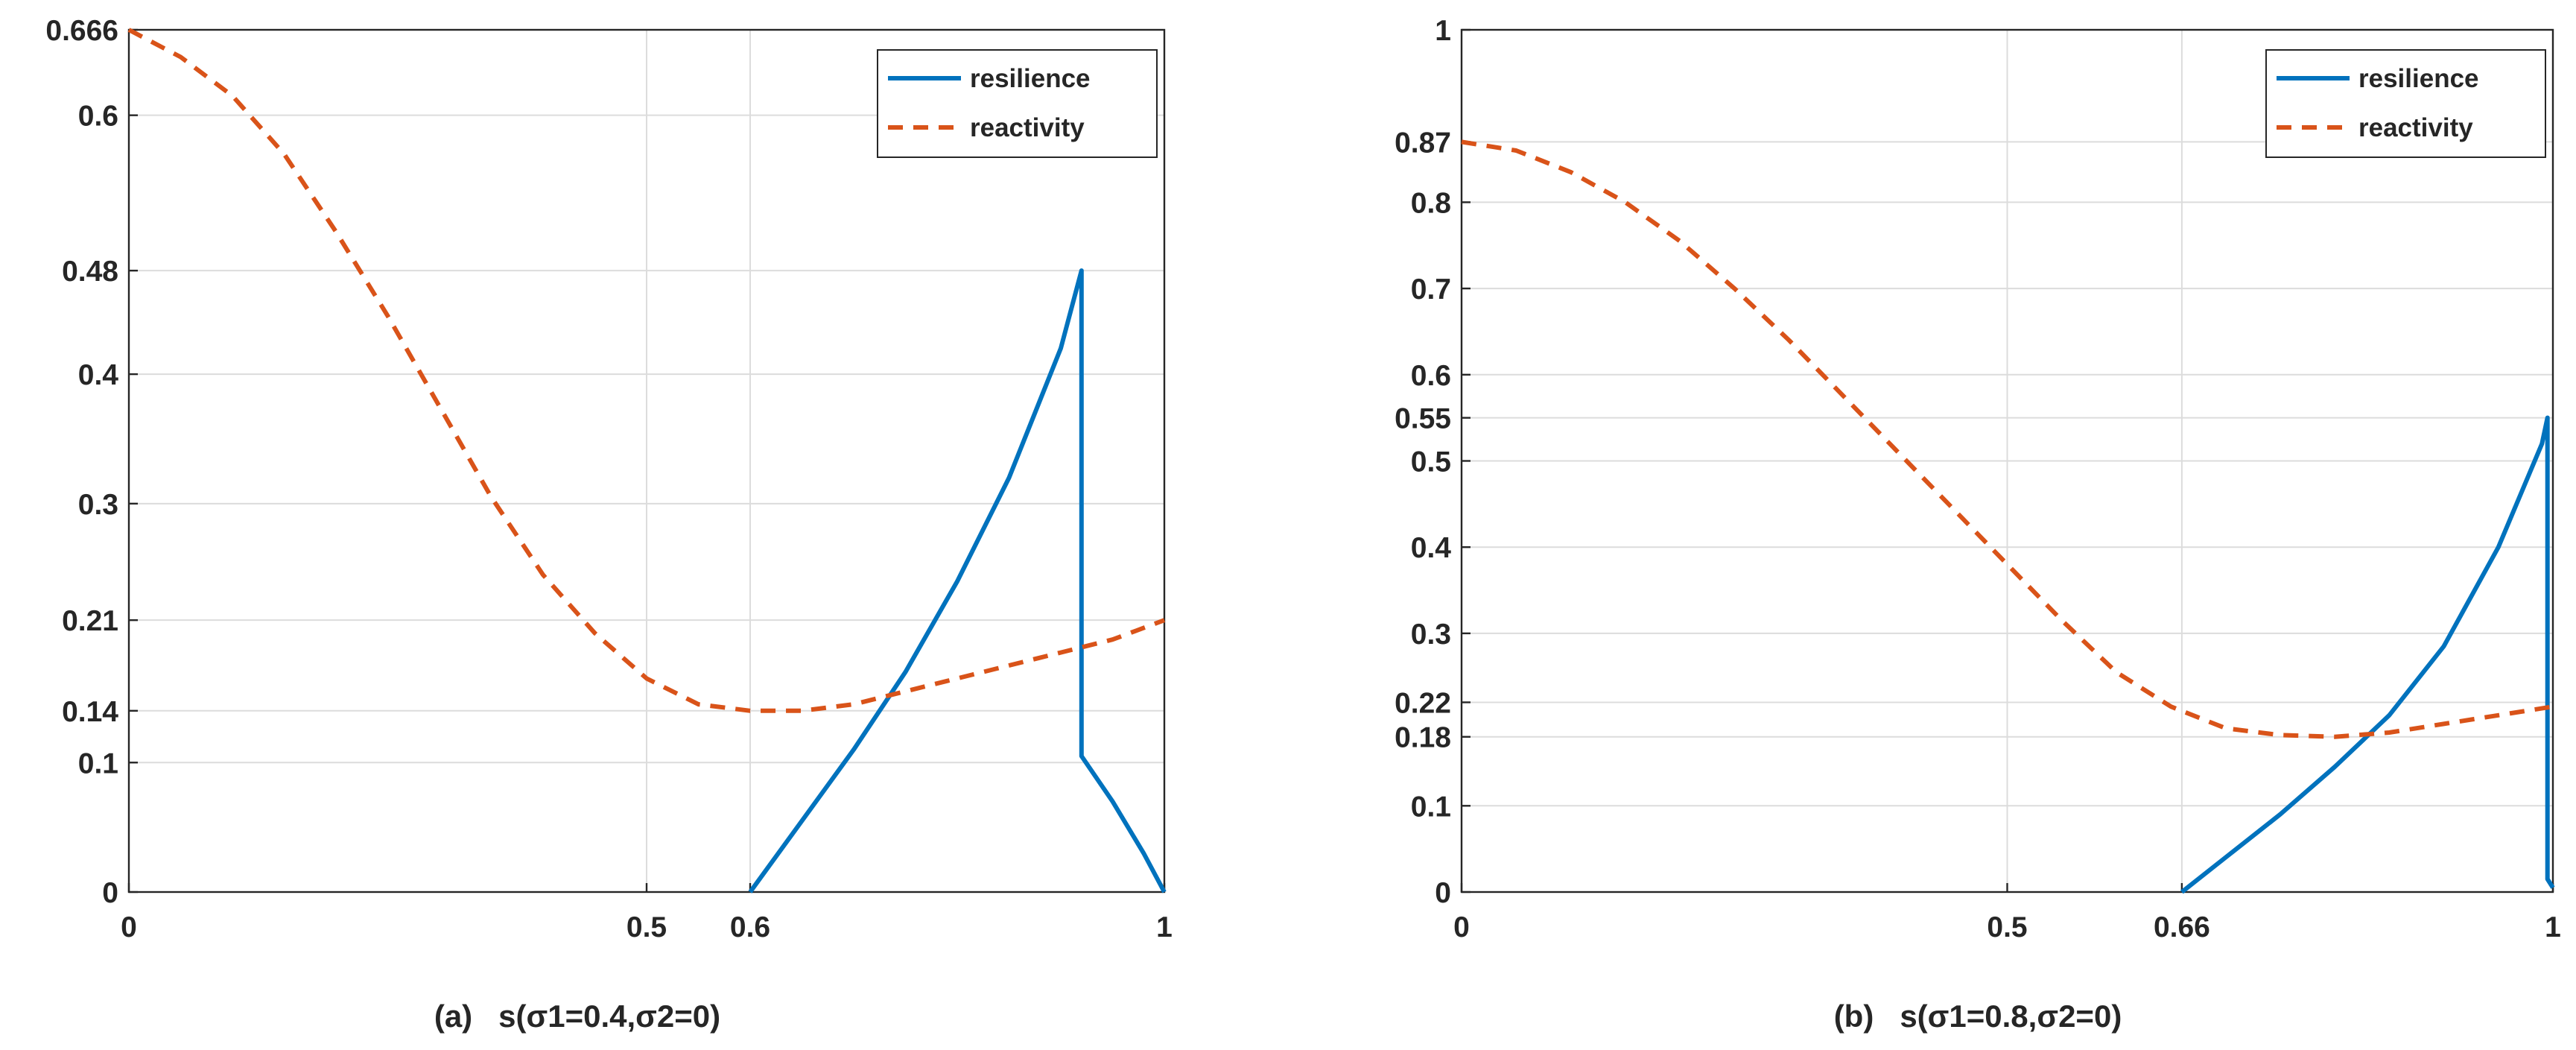 The image size is (2576, 1050). Describe the element at coordinates (81, 31) in the screenshot. I see `y-tick-label: 0.666` at that location.